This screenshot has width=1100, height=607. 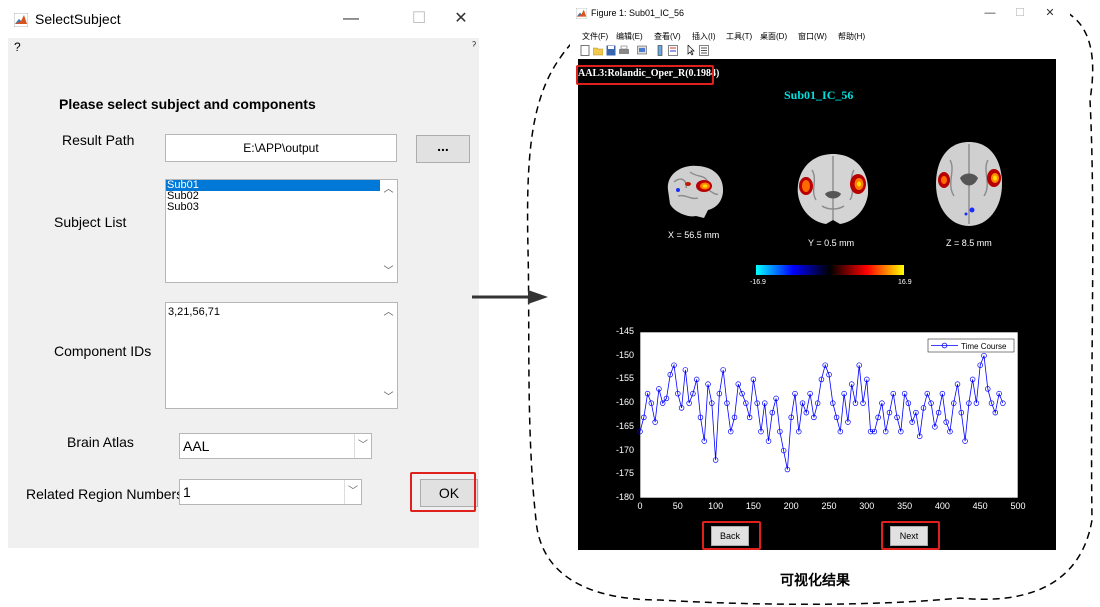 What do you see at coordinates (852, 36) in the screenshot?
I see `menu-help: 帮助(H)` at bounding box center [852, 36].